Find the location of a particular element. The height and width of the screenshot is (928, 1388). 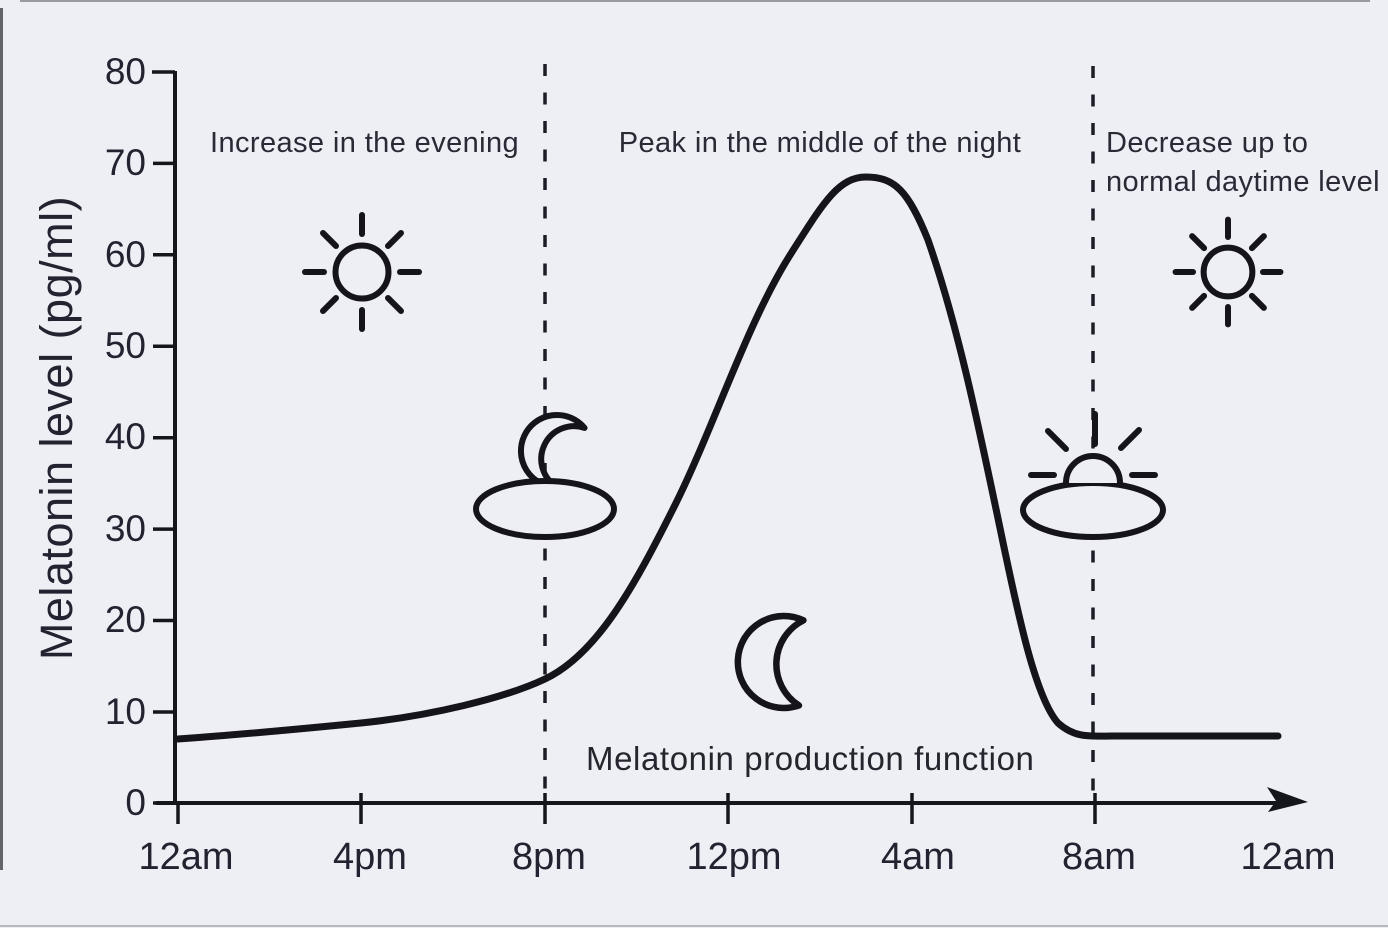

y-tick-label-0: 0 is located at coordinates (135, 802).